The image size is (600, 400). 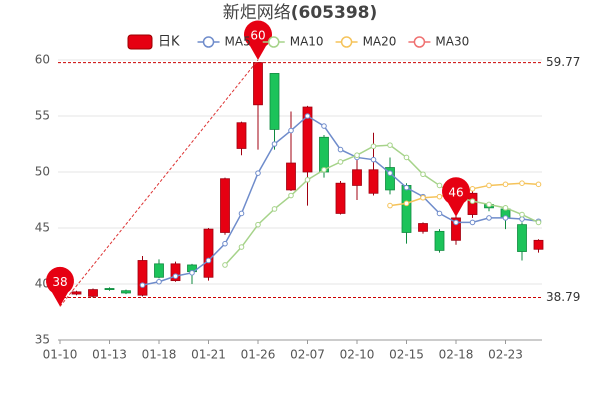 I want to click on title-code: (605398), so click(x=334, y=13).